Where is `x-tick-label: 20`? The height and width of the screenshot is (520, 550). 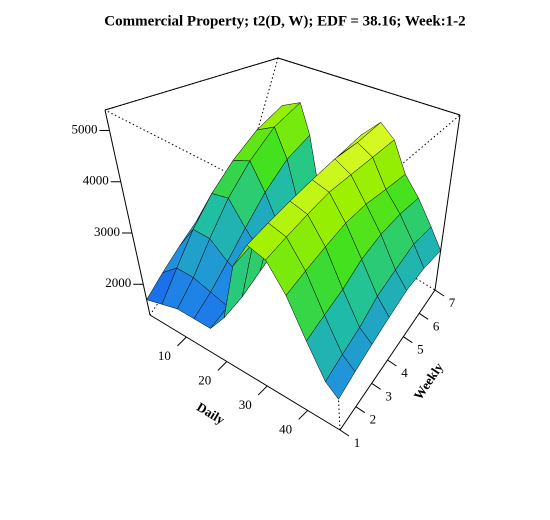 x-tick-label: 20 is located at coordinates (204, 379).